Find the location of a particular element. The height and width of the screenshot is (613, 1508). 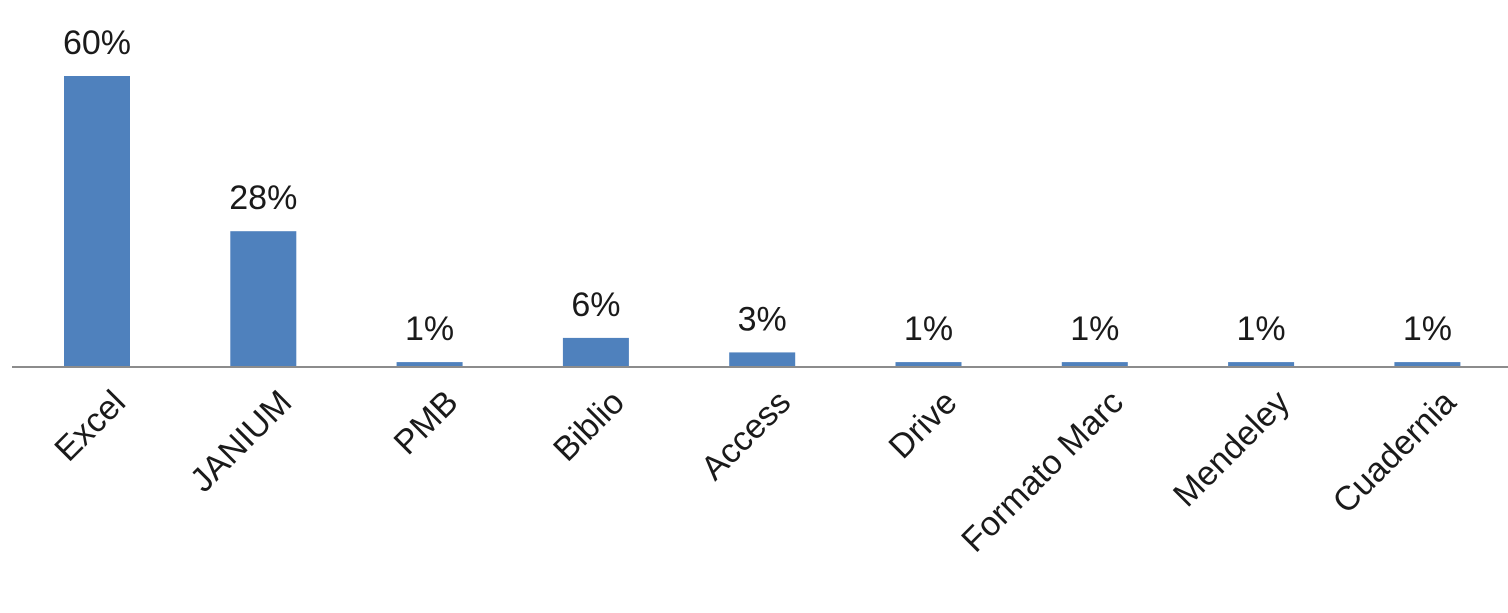

data-label: 28% is located at coordinates (263, 198).